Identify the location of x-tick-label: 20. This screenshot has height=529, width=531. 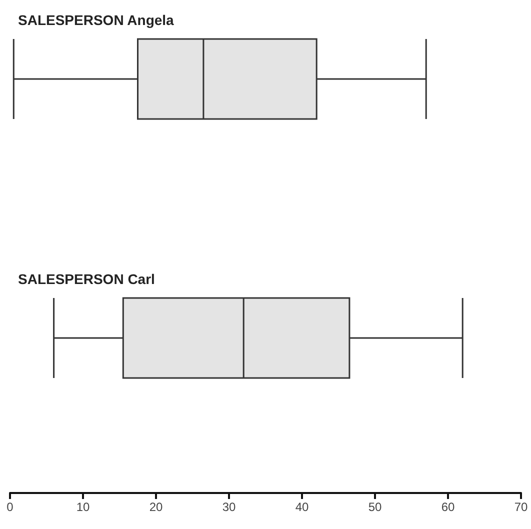
(156, 507).